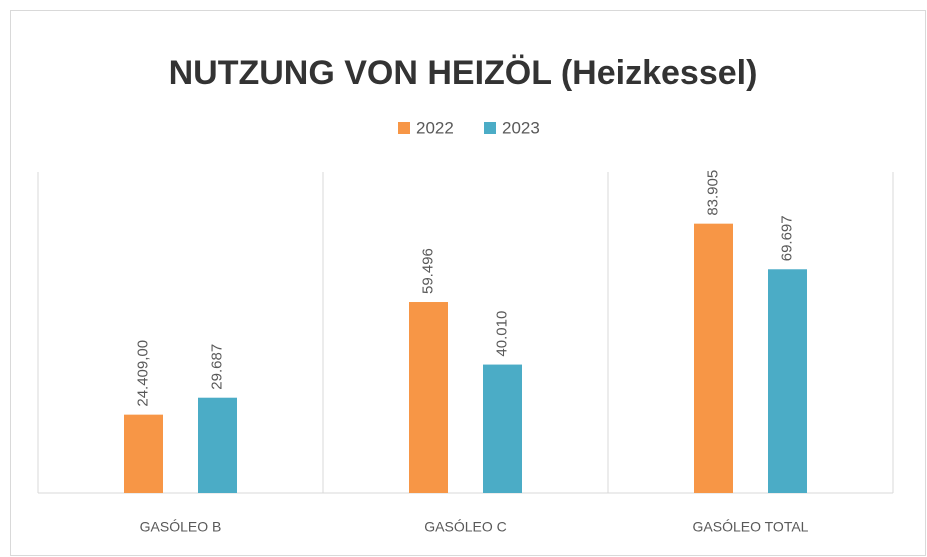 This screenshot has height=557, width=927. What do you see at coordinates (786, 238) in the screenshot?
I see `data-label: 69.697` at bounding box center [786, 238].